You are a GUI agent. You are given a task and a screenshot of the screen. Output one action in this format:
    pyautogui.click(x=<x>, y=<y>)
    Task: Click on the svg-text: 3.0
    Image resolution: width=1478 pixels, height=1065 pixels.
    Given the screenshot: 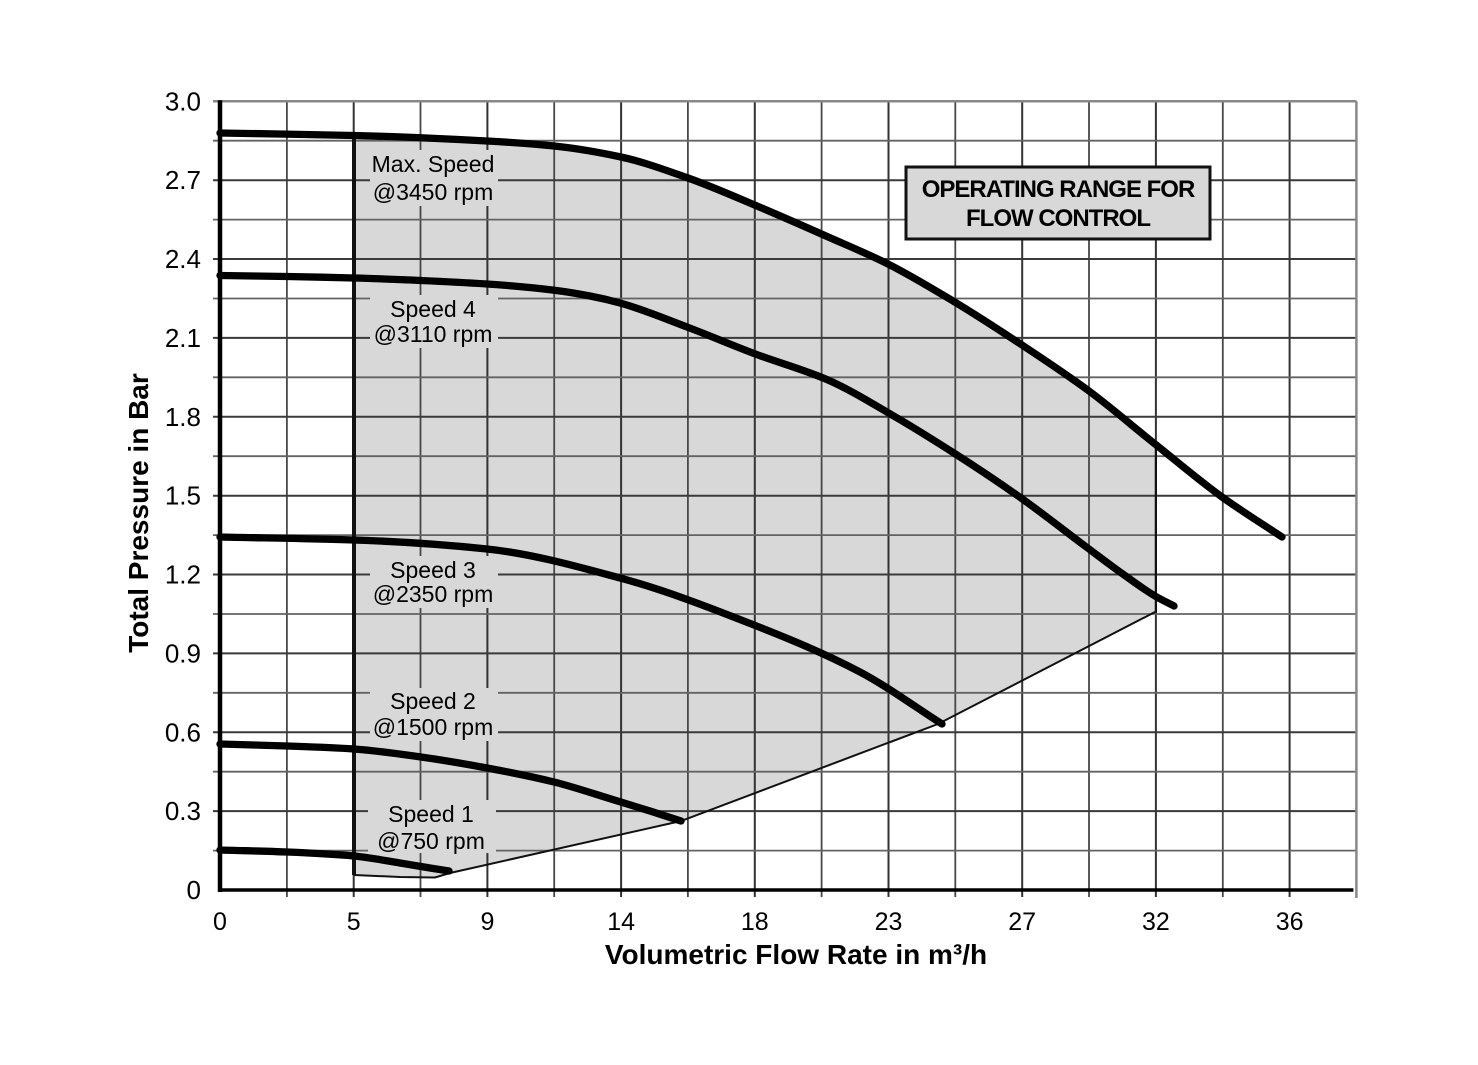 What is the action you would take?
    pyautogui.click(x=183, y=101)
    